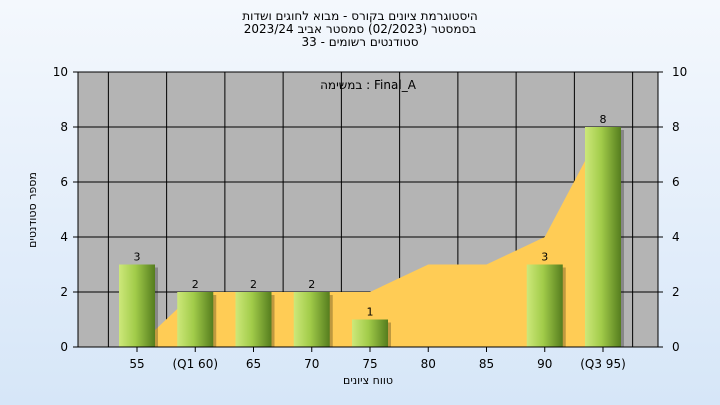  I want to click on bar-value-label: 1, so click(370, 312).